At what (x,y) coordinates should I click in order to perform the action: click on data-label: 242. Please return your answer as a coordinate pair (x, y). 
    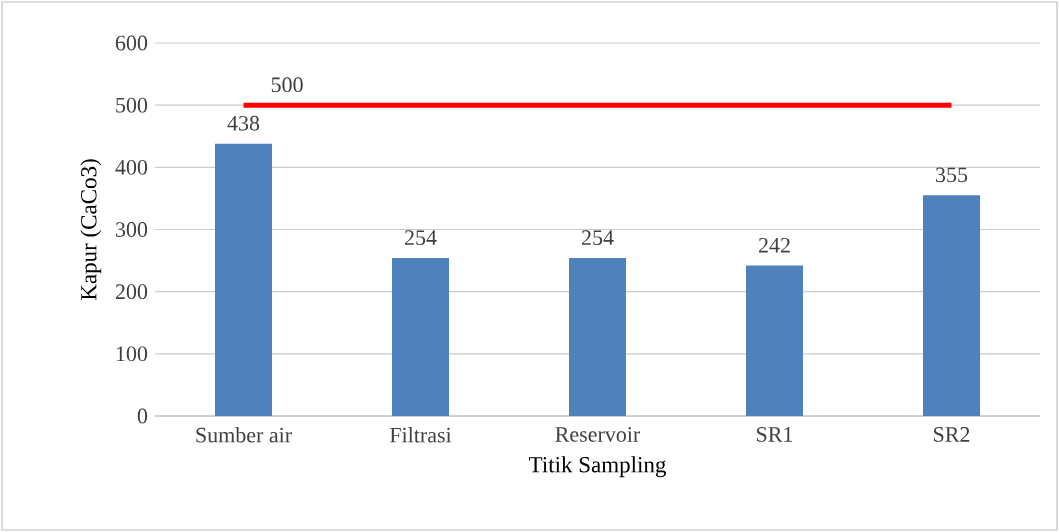
    Looking at the image, I should click on (774, 245).